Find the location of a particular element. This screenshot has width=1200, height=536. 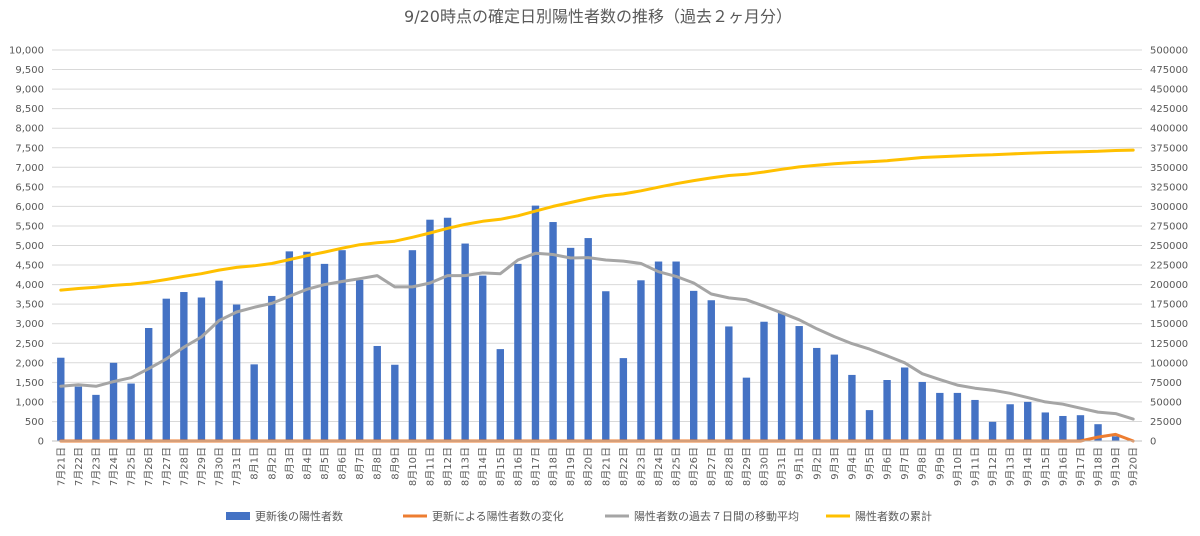

x-tick-label: 9月18日 is located at coordinates (1099, 466).